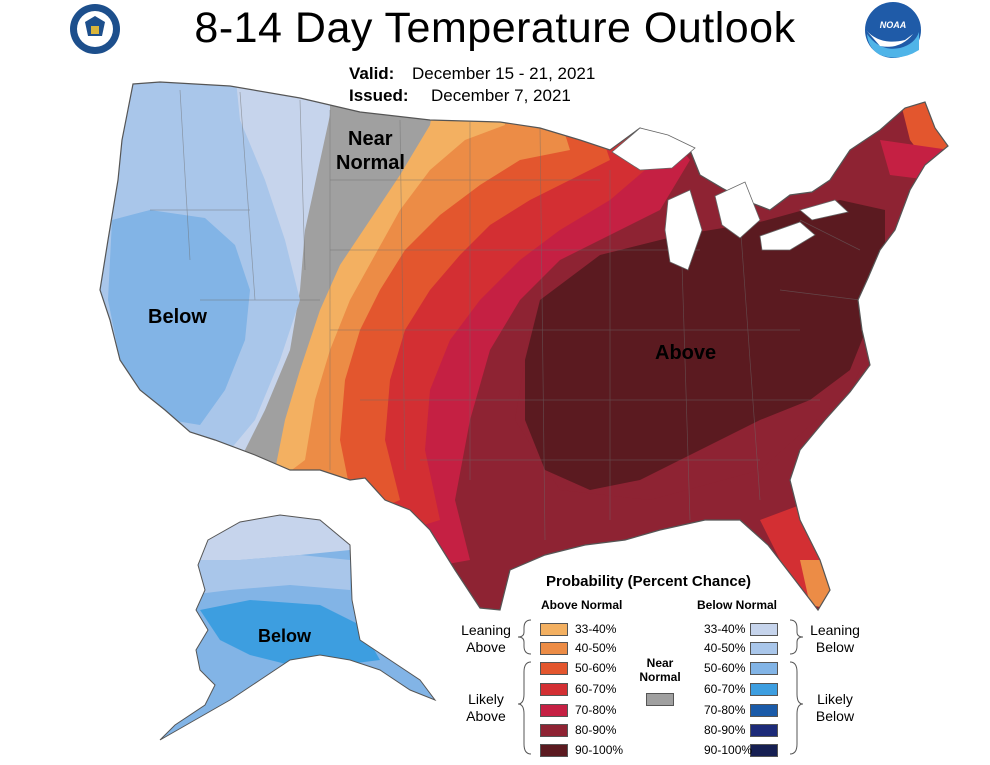 The width and height of the screenshot is (990, 765). What do you see at coordinates (95, 29) in the screenshot?
I see `commerce-seal-icon` at bounding box center [95, 29].